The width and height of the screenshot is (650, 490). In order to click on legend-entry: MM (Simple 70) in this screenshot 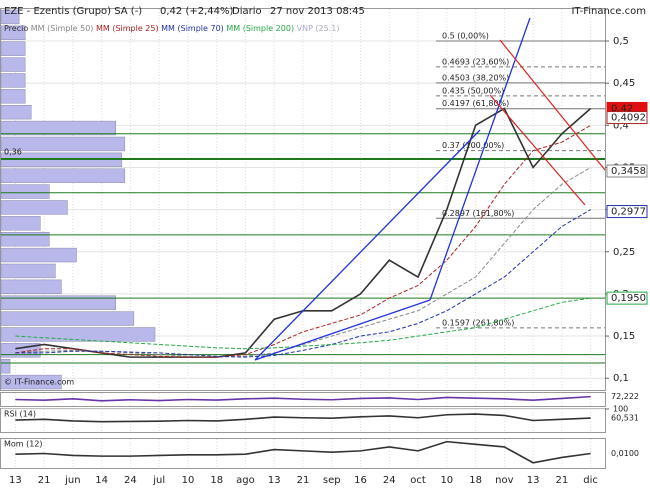, I will do `click(192, 28)`.